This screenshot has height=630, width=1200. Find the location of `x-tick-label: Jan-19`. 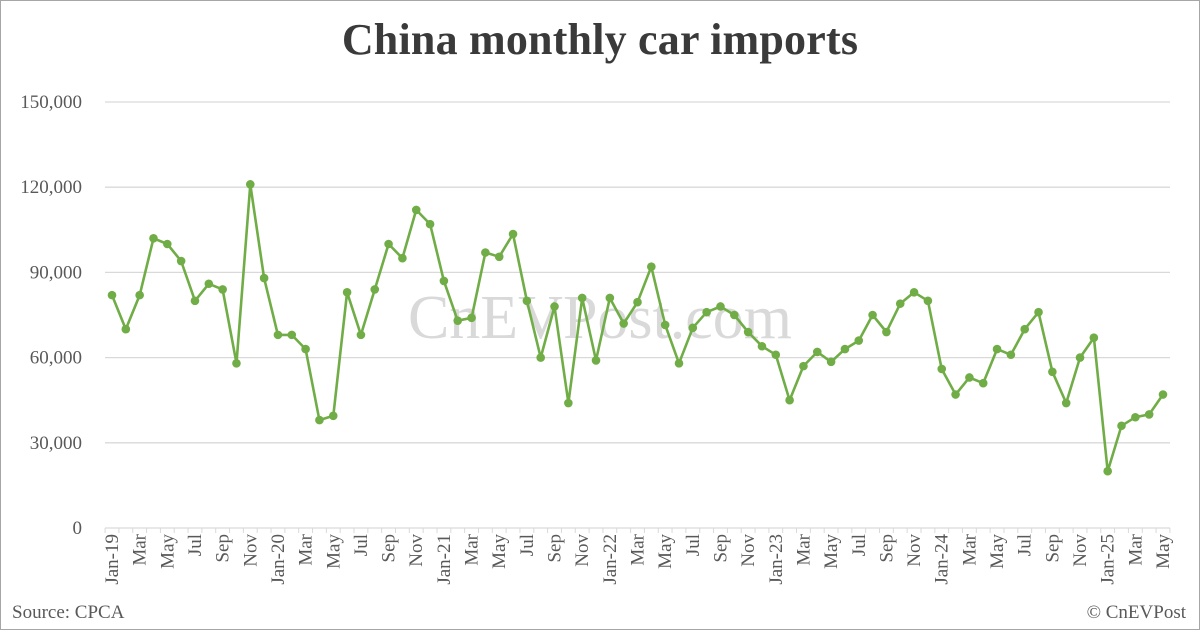

x-tick-label: Jan-19 is located at coordinates (112, 559).